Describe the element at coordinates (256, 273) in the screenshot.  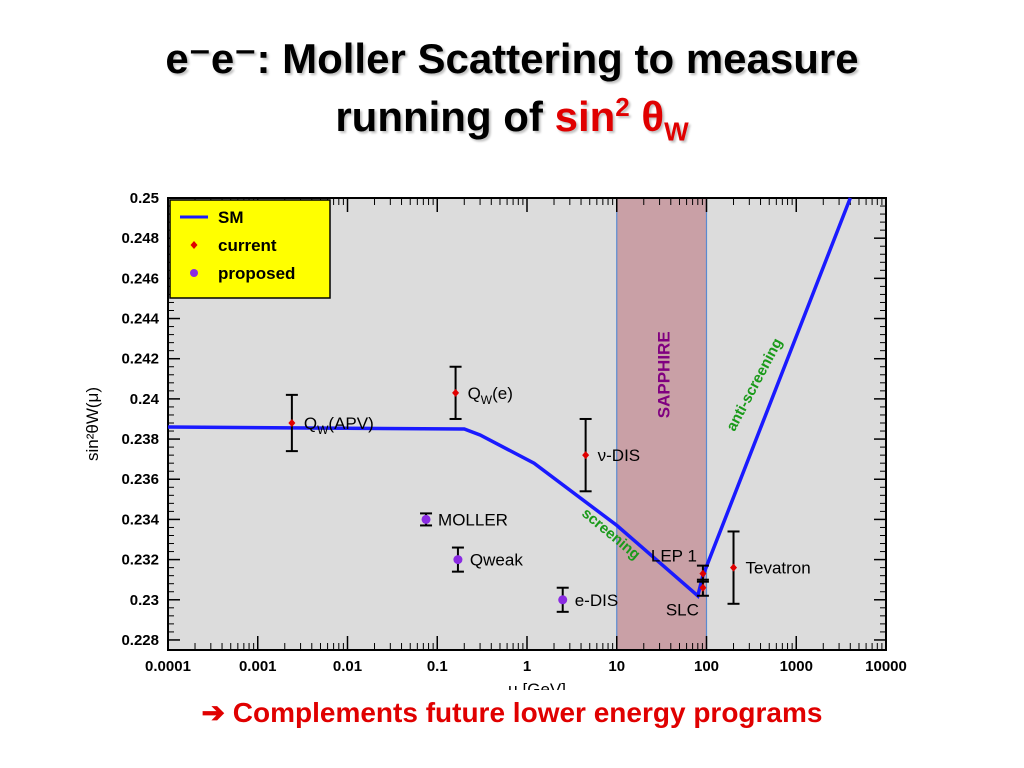
I see `legend-label-proposed: proposed` at that location.